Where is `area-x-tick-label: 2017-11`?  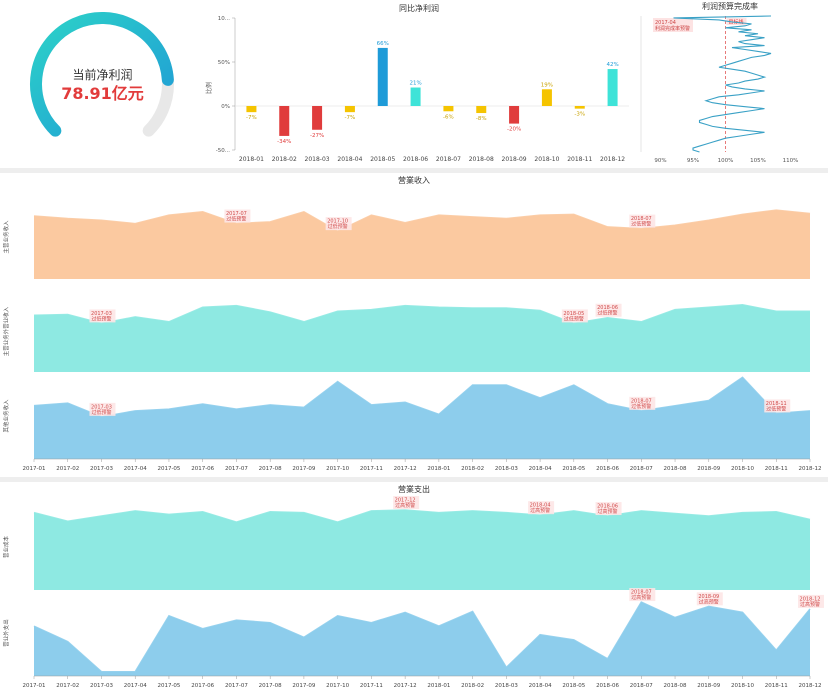
area-x-tick-label: 2017-11 is located at coordinates (371, 686).